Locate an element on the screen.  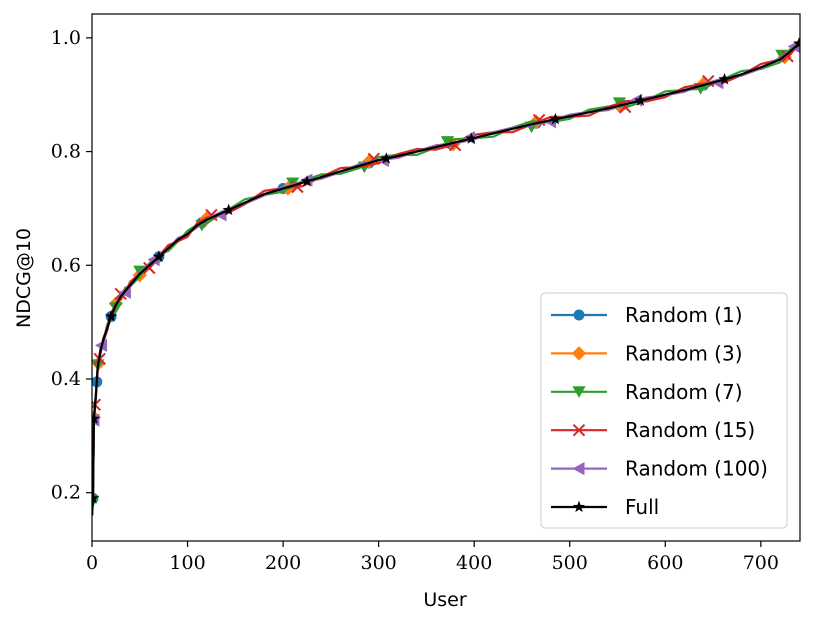
x-tick-label: 700 is located at coordinates (761, 563).